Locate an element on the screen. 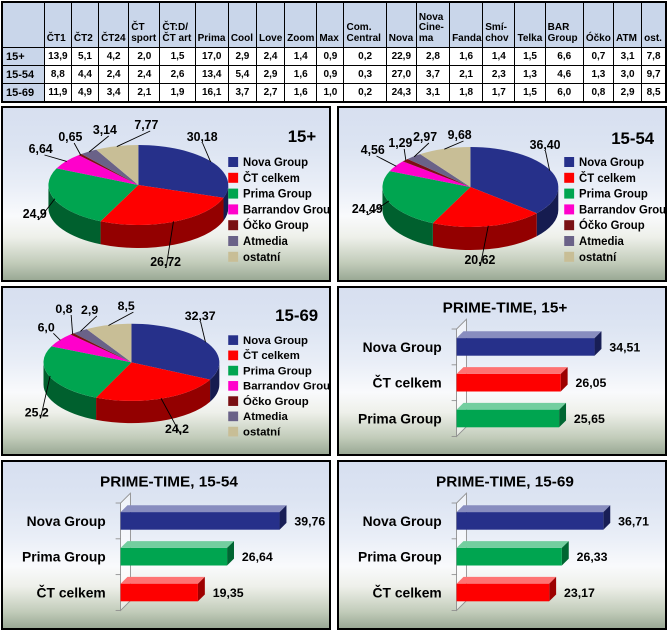  pie-slice-label: 1,29 is located at coordinates (400, 143).